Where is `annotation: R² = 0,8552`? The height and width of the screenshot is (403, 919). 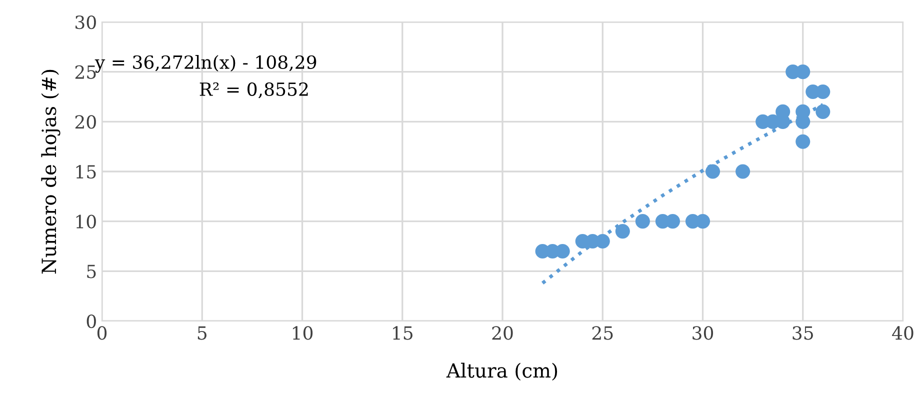
annotation: R² = 0,8552 is located at coordinates (254, 90).